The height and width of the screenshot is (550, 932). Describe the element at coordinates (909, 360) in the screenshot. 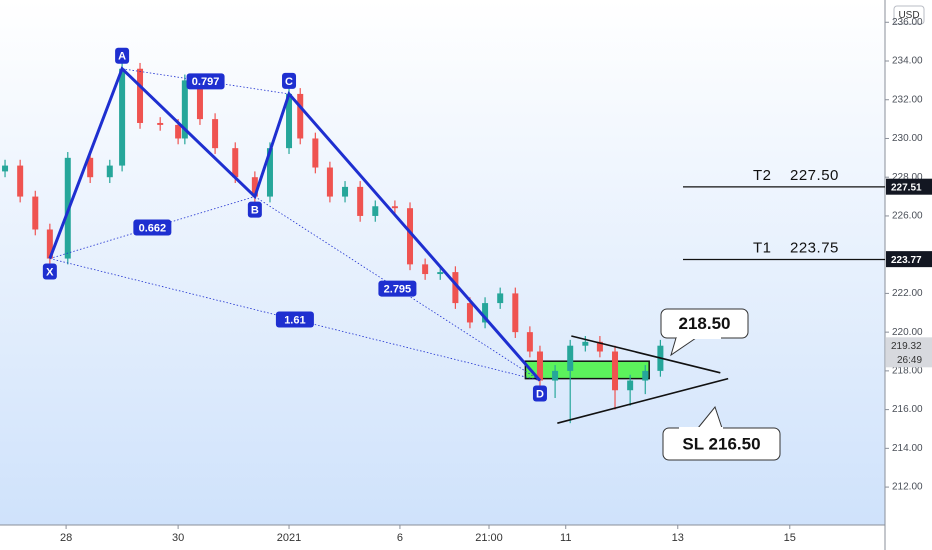

I see `countdown: 26:49` at that location.